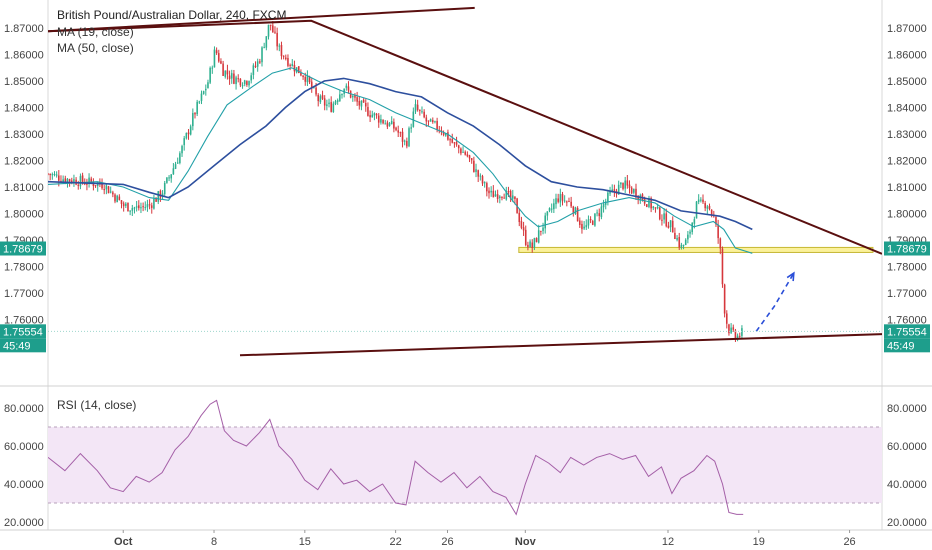 Image resolution: width=932 pixels, height=550 pixels. What do you see at coordinates (907, 409) in the screenshot?
I see `right-rsi-tick: 80.0000` at bounding box center [907, 409].